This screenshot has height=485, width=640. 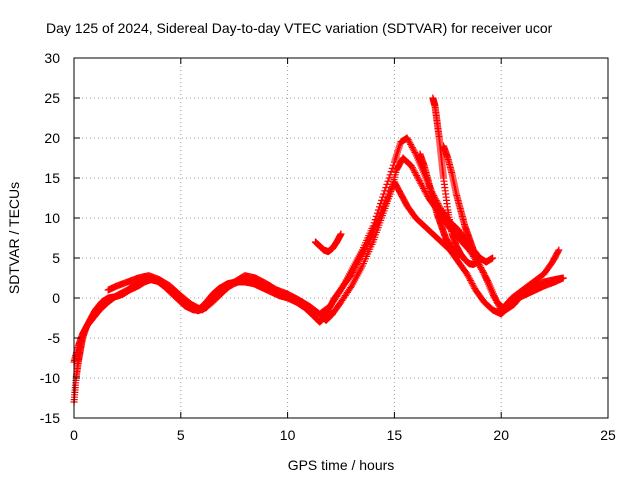 I want to click on y-tick-label: 0, so click(x=56, y=298).